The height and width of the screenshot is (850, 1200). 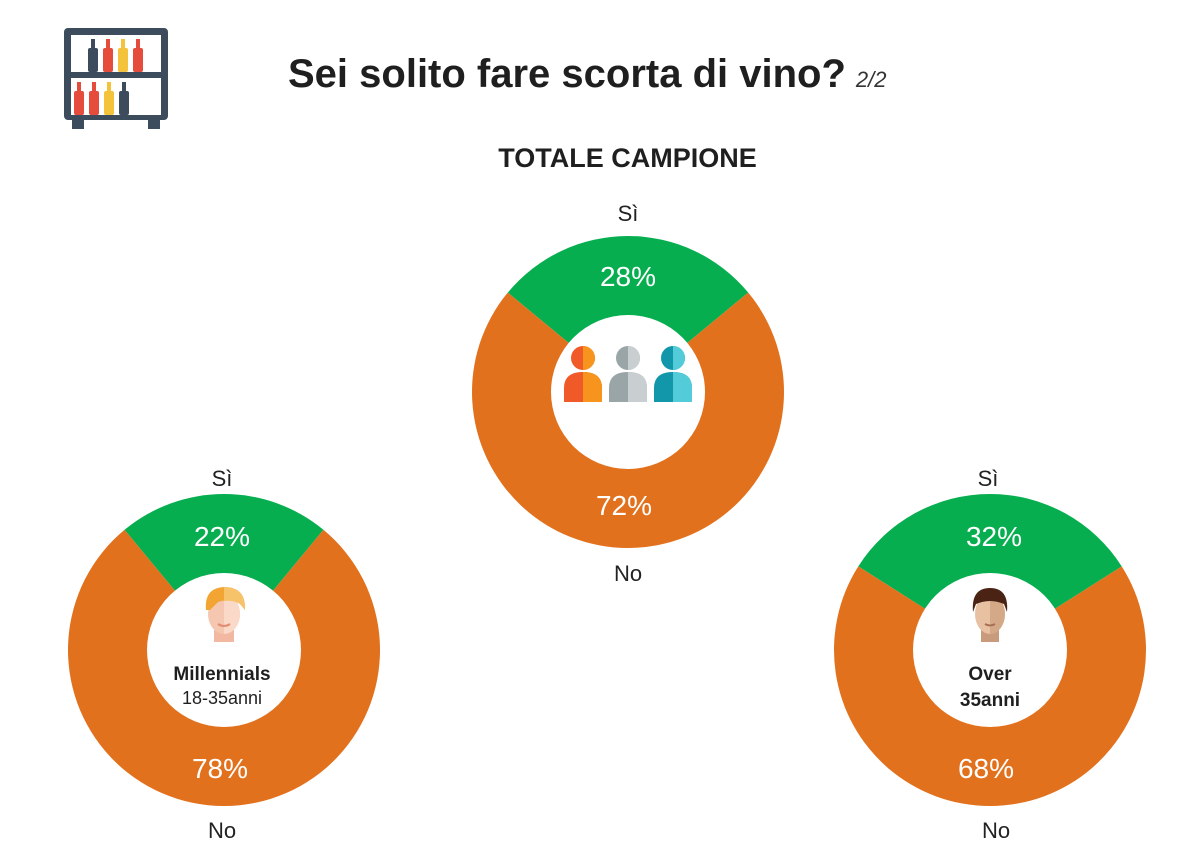 What do you see at coordinates (222, 698) in the screenshot?
I see `chart-2-center-subtitle: 18-35anni` at bounding box center [222, 698].